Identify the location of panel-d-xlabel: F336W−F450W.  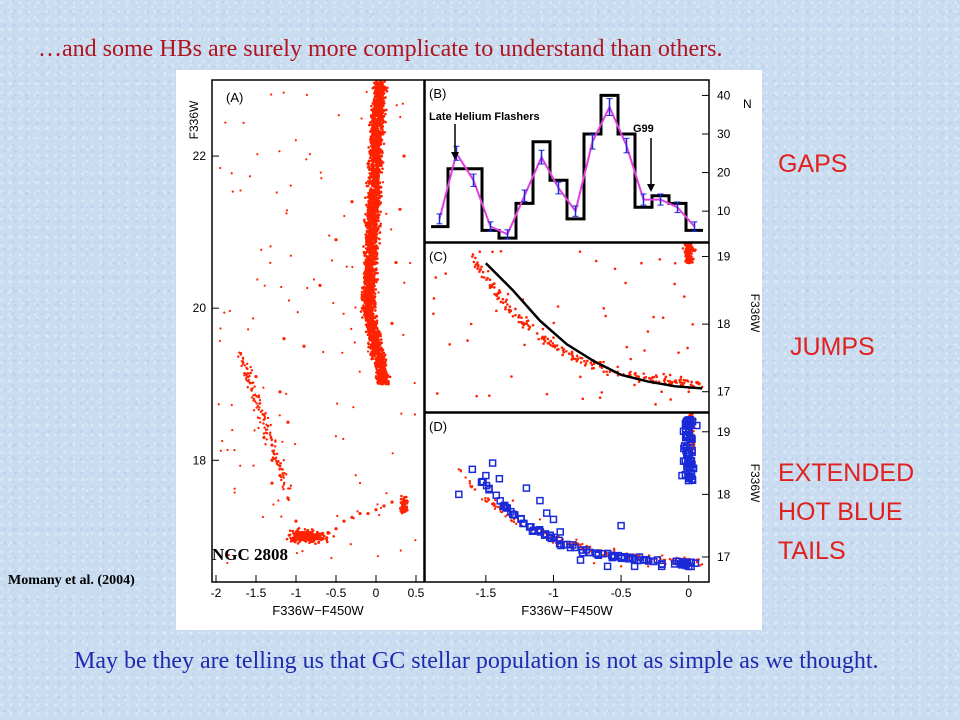
(567, 610).